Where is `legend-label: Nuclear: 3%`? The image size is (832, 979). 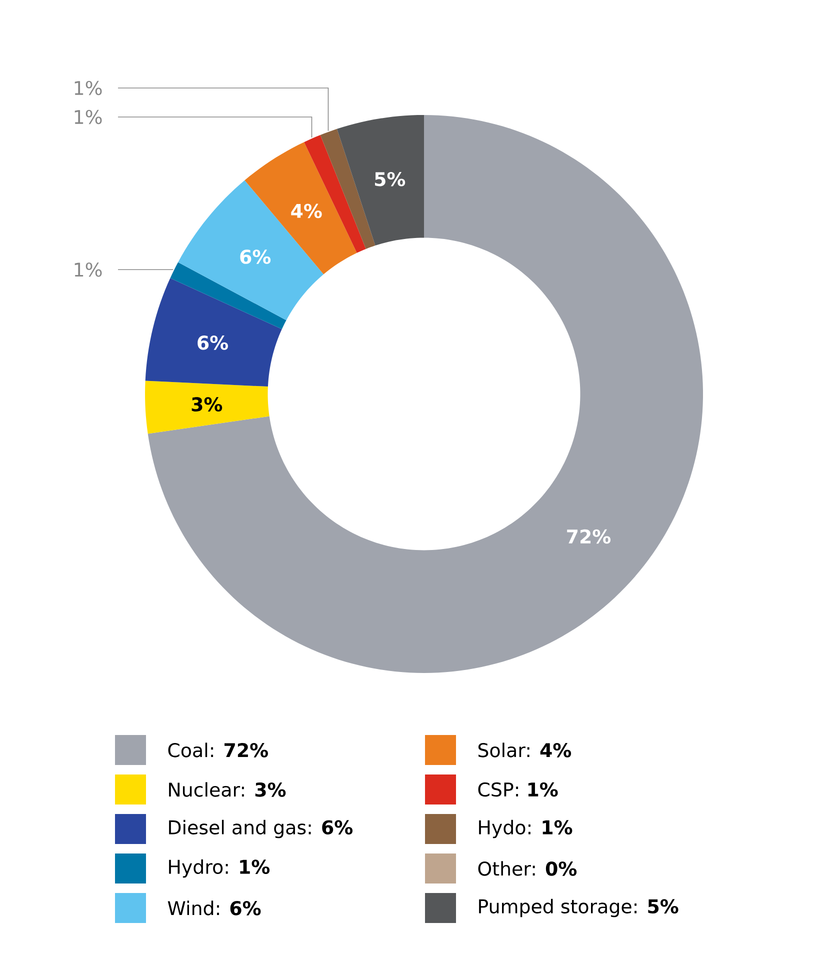 legend-label: Nuclear: 3% is located at coordinates (227, 789).